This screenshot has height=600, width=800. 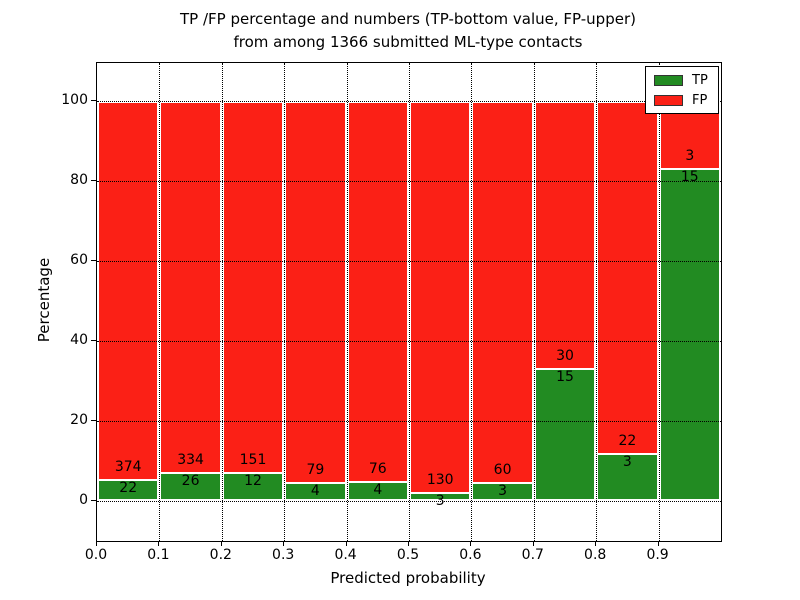 I want to click on tp-count-label: 12, so click(x=253, y=480).